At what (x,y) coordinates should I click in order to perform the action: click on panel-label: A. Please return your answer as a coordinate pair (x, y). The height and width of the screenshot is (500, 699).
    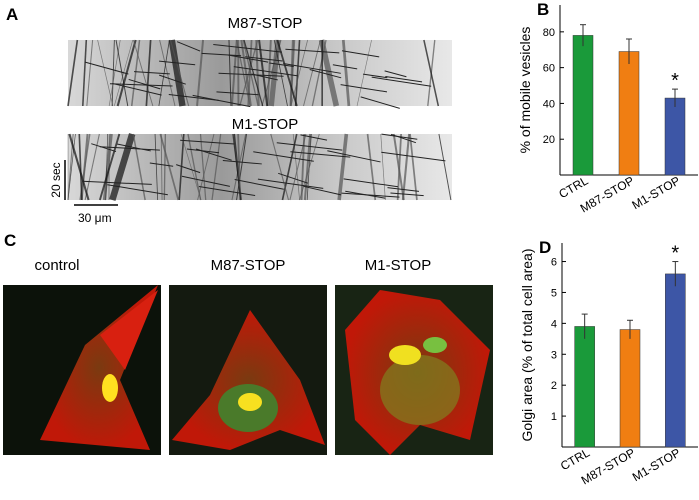
    Looking at the image, I should click on (12, 14).